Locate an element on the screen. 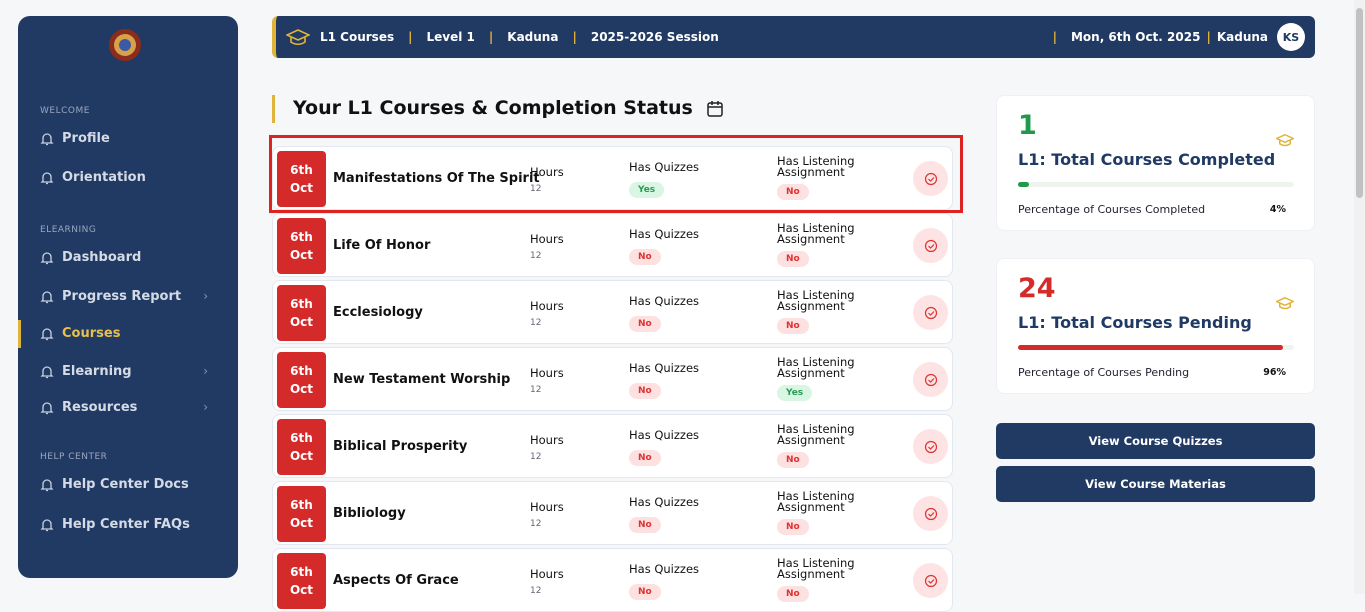 The width and height of the screenshot is (1365, 612). stat-label: L1: Total Courses Completed is located at coordinates (1147, 159).